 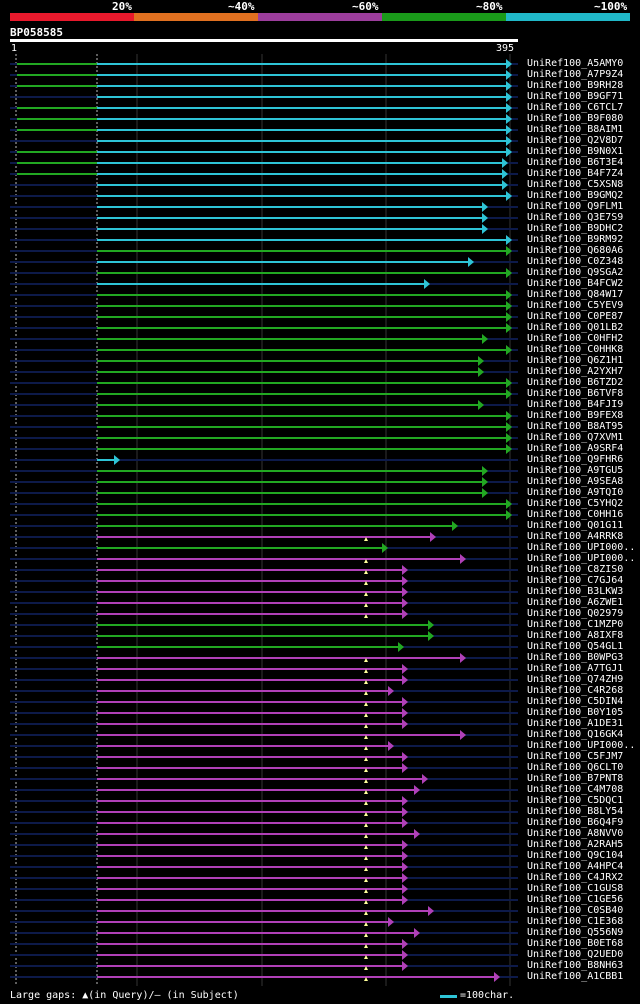 I want to click on hit-label: UniRef100_C5DQC1, so click(x=575, y=800).